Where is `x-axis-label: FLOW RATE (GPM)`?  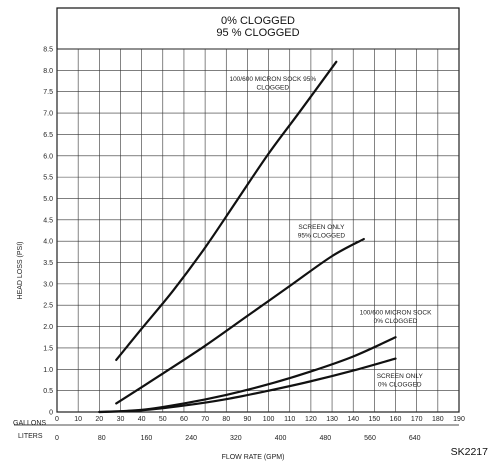 x-axis-label: FLOW RATE (GPM) is located at coordinates (253, 457).